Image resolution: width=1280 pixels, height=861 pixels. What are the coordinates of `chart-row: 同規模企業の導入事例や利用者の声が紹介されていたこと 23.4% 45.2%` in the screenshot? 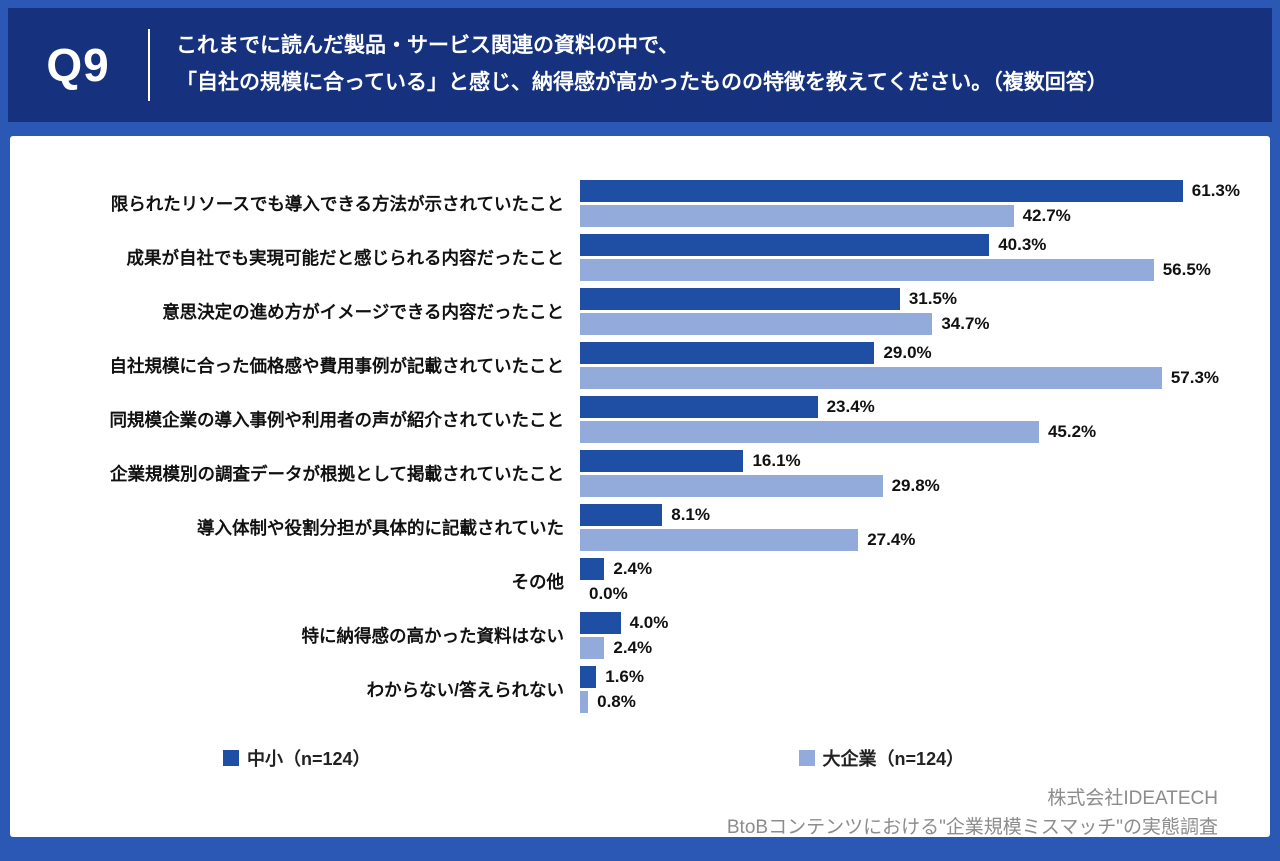 It's located at (637, 419).